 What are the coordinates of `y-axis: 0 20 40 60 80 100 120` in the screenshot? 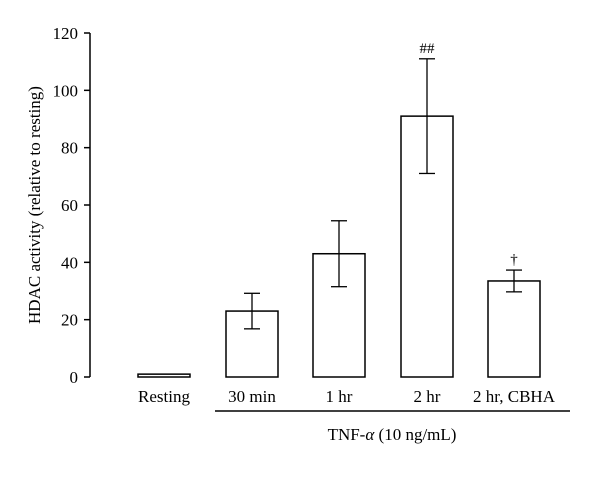 It's located at (72, 205).